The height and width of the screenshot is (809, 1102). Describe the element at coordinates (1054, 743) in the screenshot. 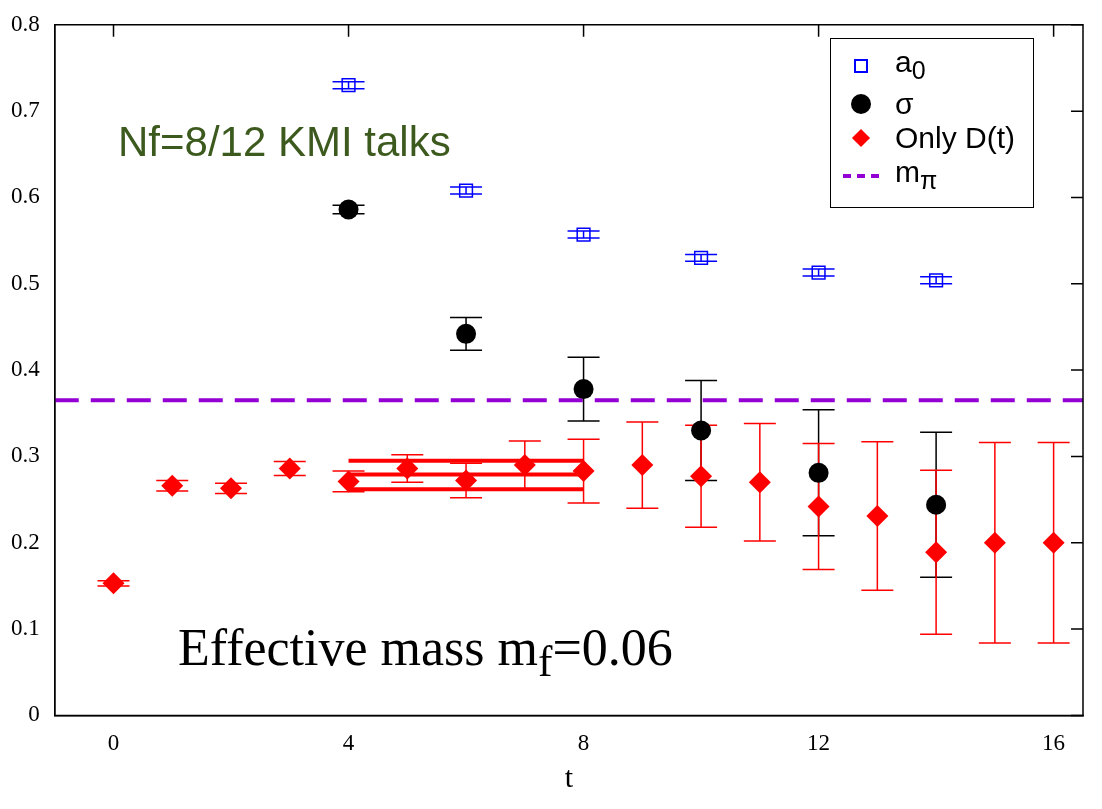

I see `x-tick-label: 16` at that location.